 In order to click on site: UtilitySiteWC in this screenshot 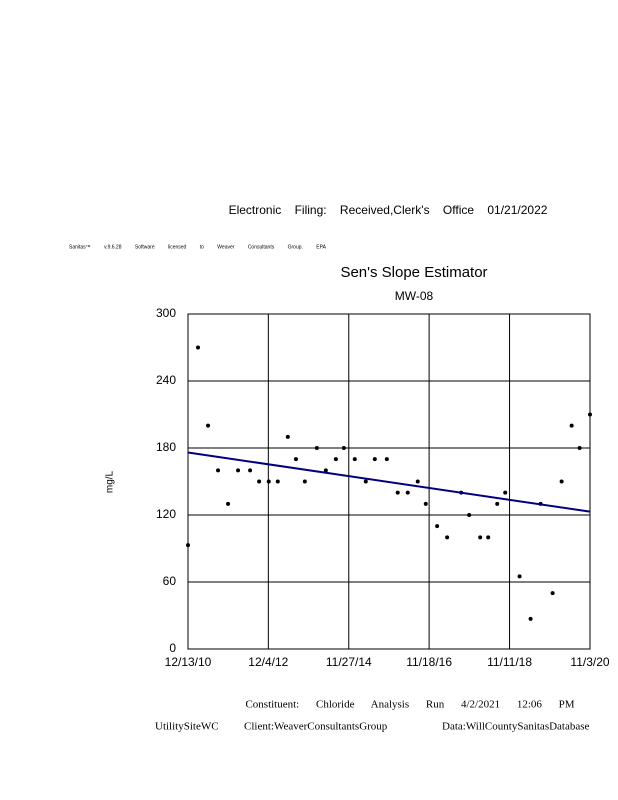, I will do `click(187, 727)`.